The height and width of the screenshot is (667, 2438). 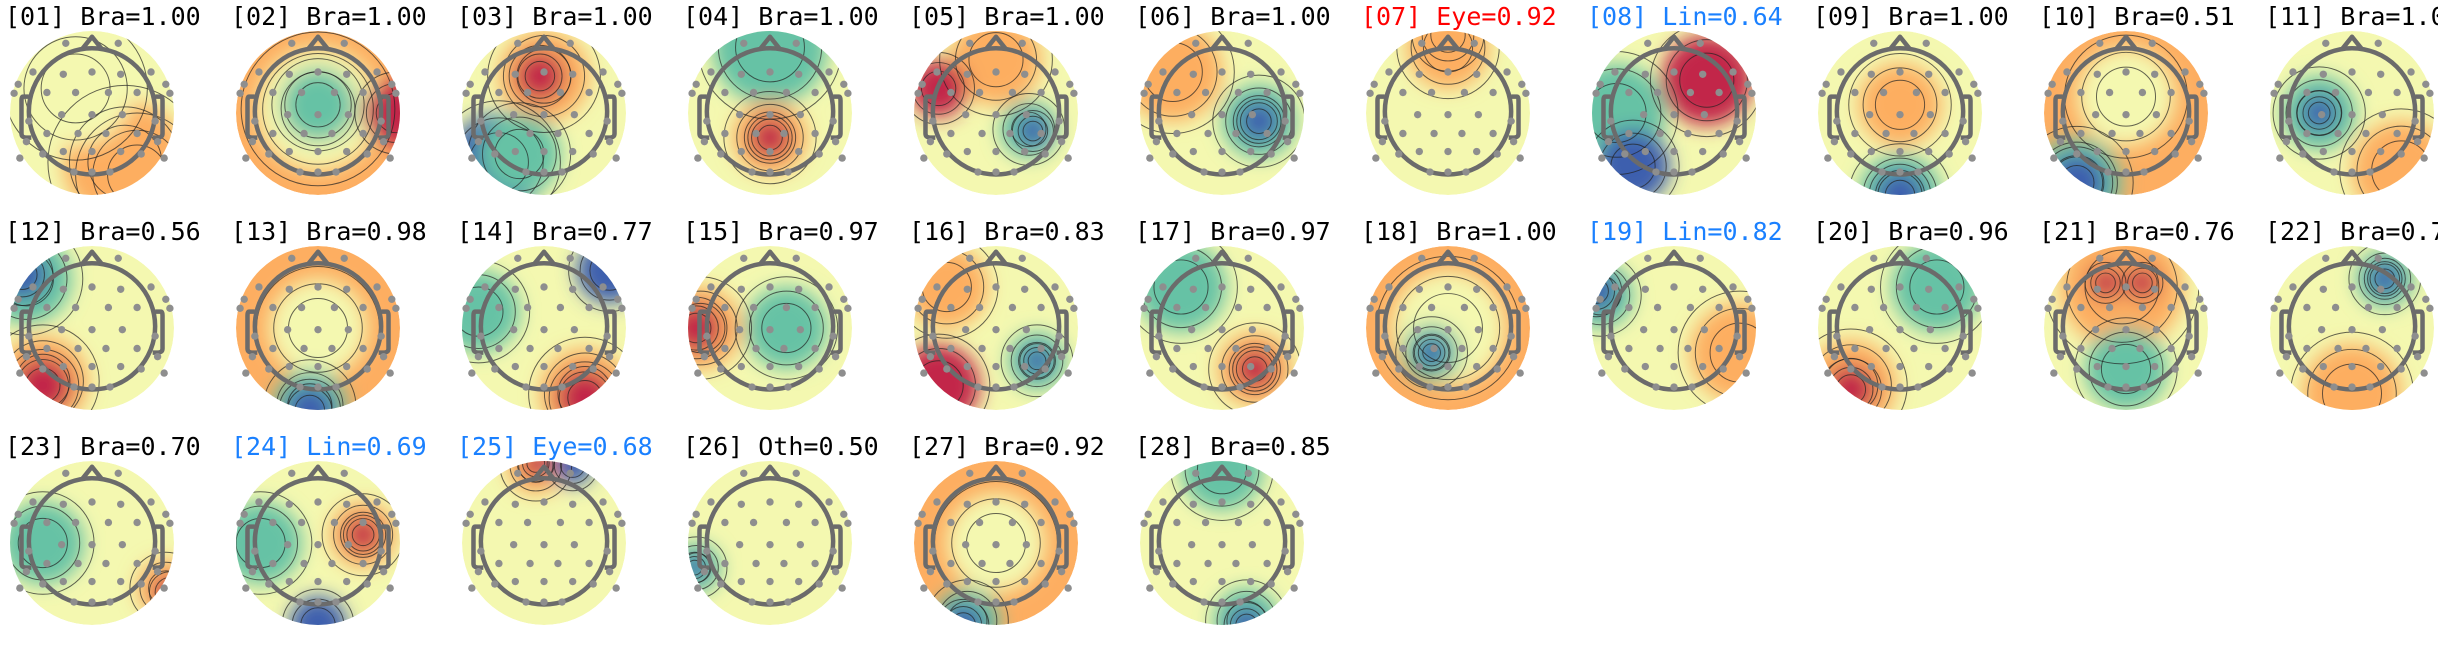 What do you see at coordinates (2126, 105) in the screenshot?
I see `head-outline` at bounding box center [2126, 105].